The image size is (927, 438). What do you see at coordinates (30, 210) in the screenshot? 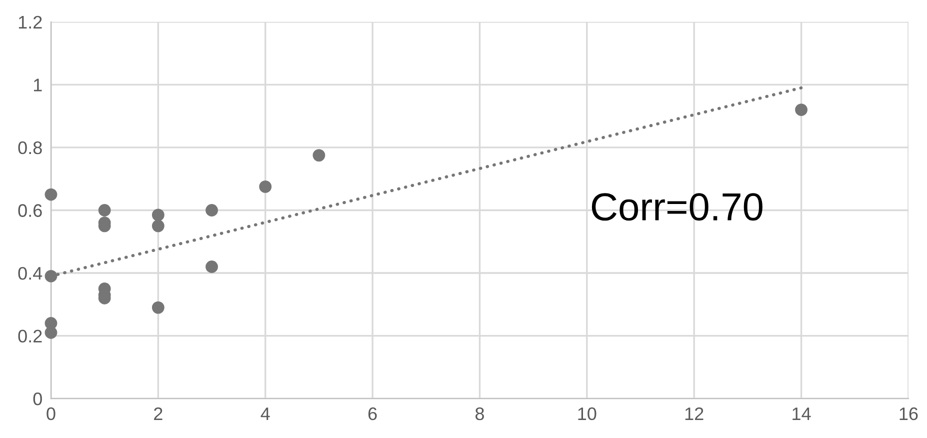
I see `y-tick-label: 0.6` at bounding box center [30, 210].